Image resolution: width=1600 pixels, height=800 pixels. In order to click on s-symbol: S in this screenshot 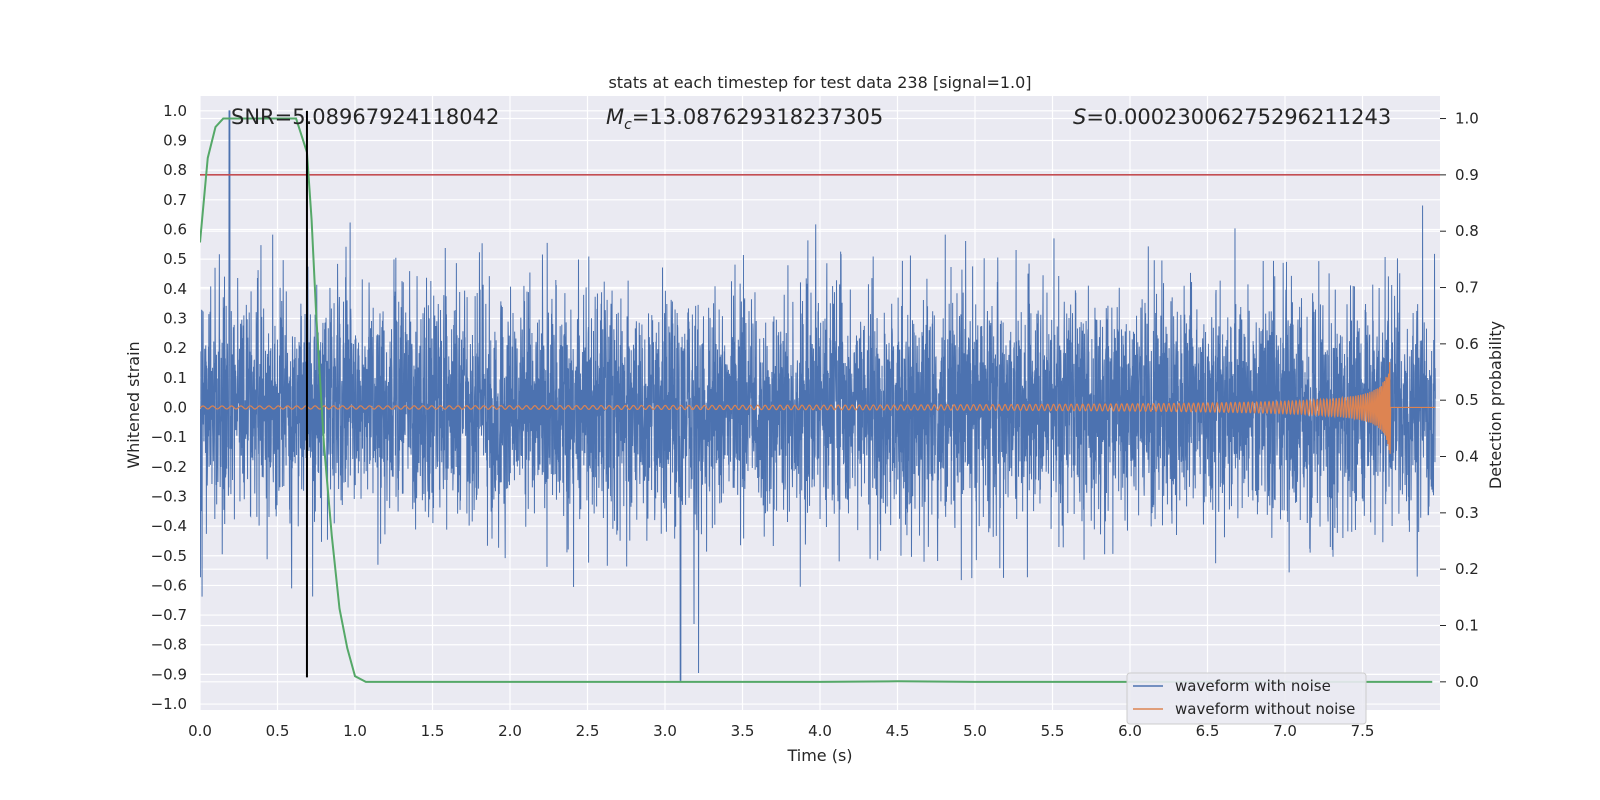, I will do `click(1079, 117)`.